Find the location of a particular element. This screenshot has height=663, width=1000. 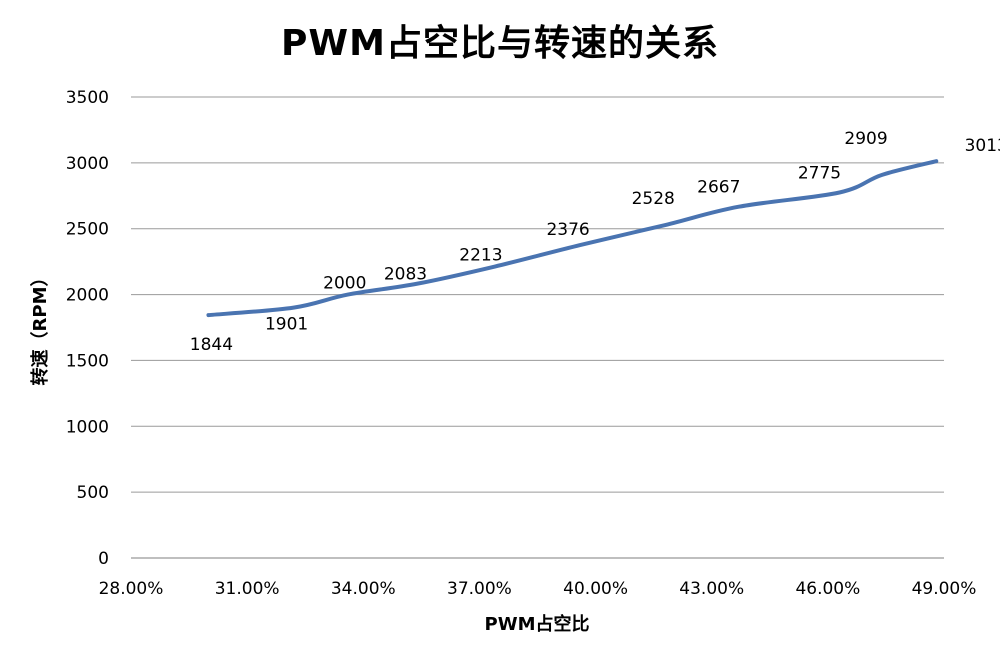

data-label: 2775 is located at coordinates (819, 173).